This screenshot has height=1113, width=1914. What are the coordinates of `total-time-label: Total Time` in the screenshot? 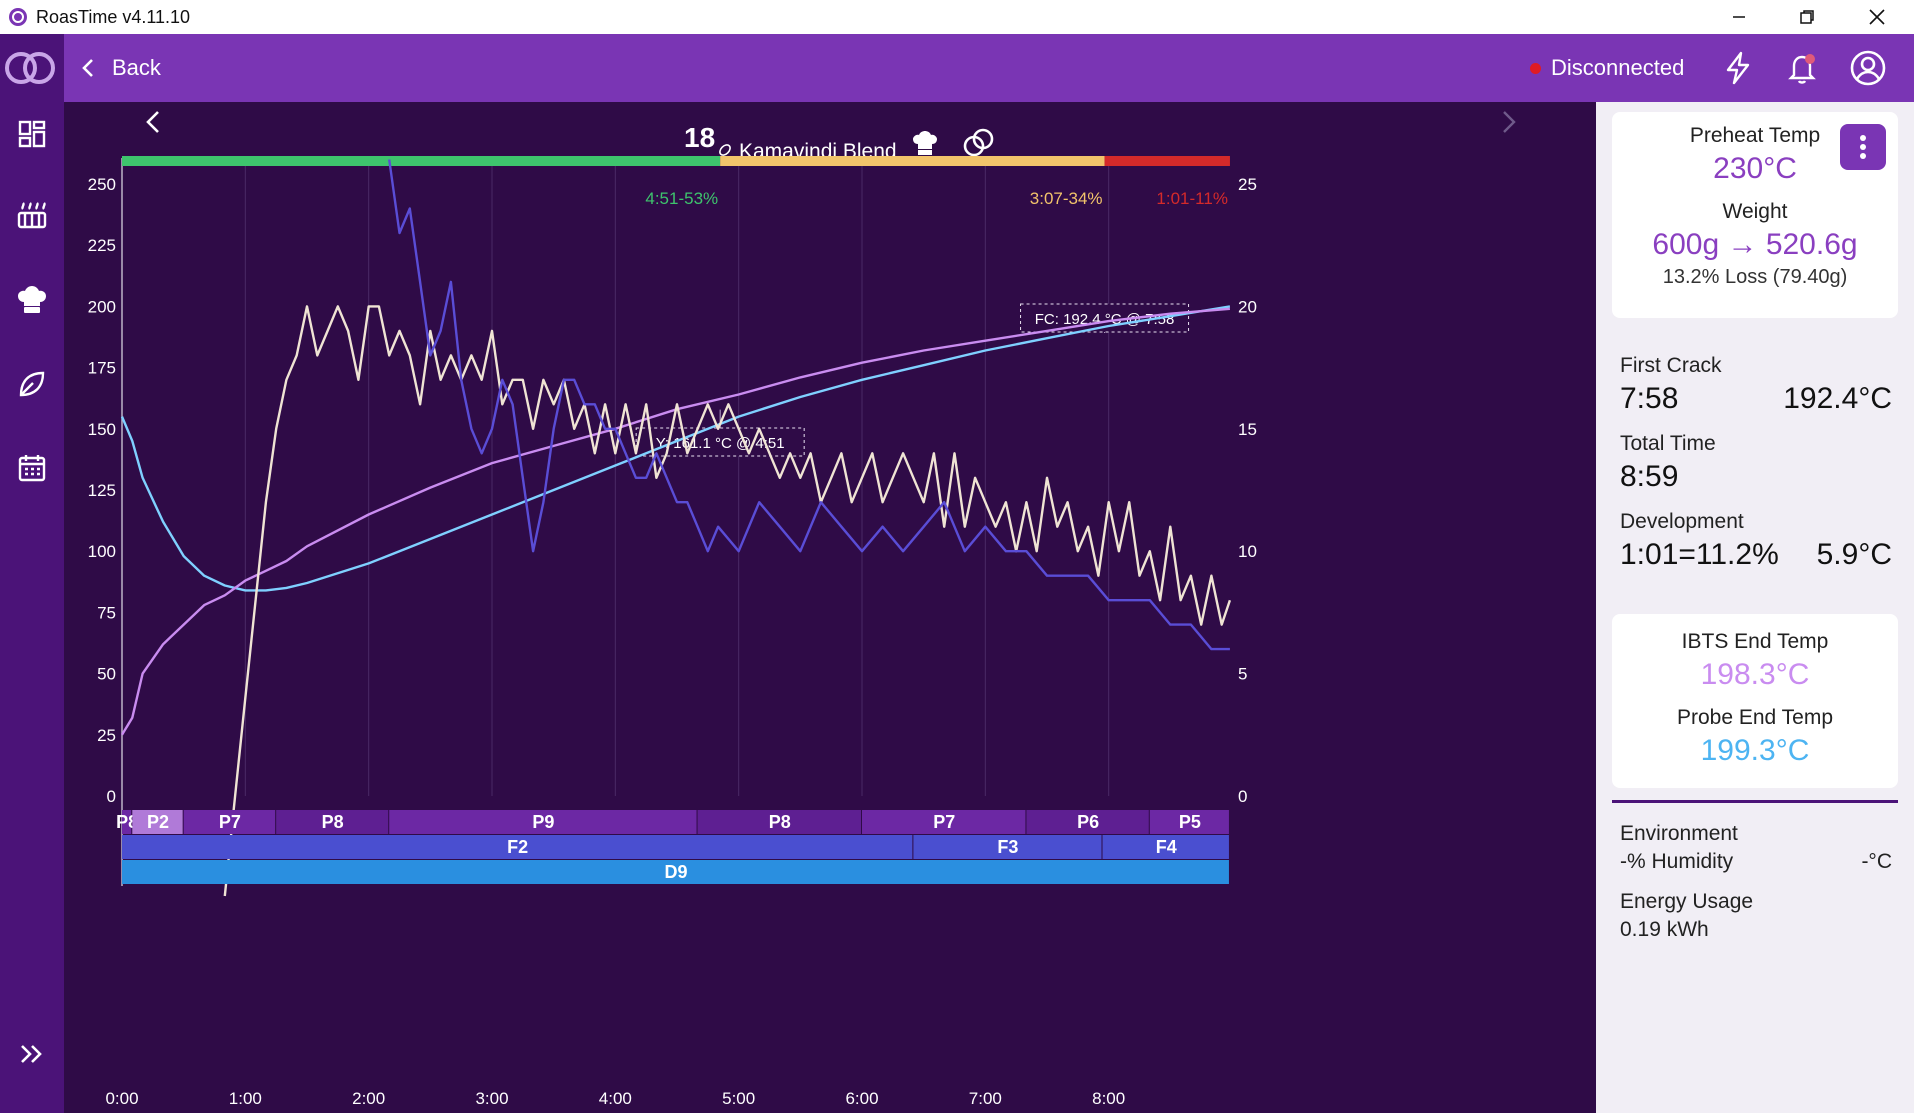 It's located at (1668, 443).